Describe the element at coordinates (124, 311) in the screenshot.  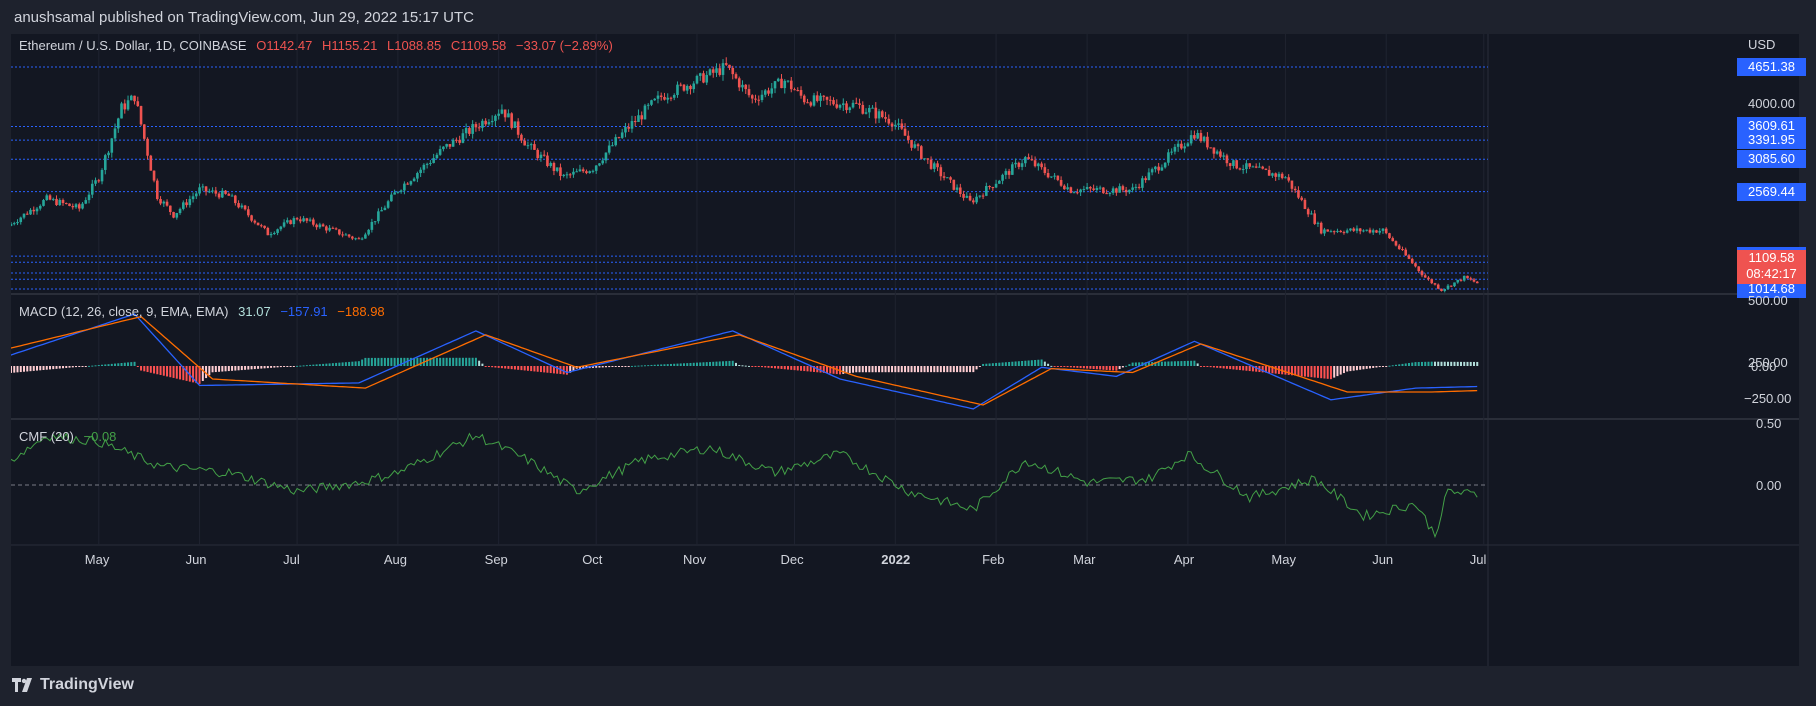
I see `macd-label: MACD (12, 26, close, 9, EMA, EMA)` at that location.